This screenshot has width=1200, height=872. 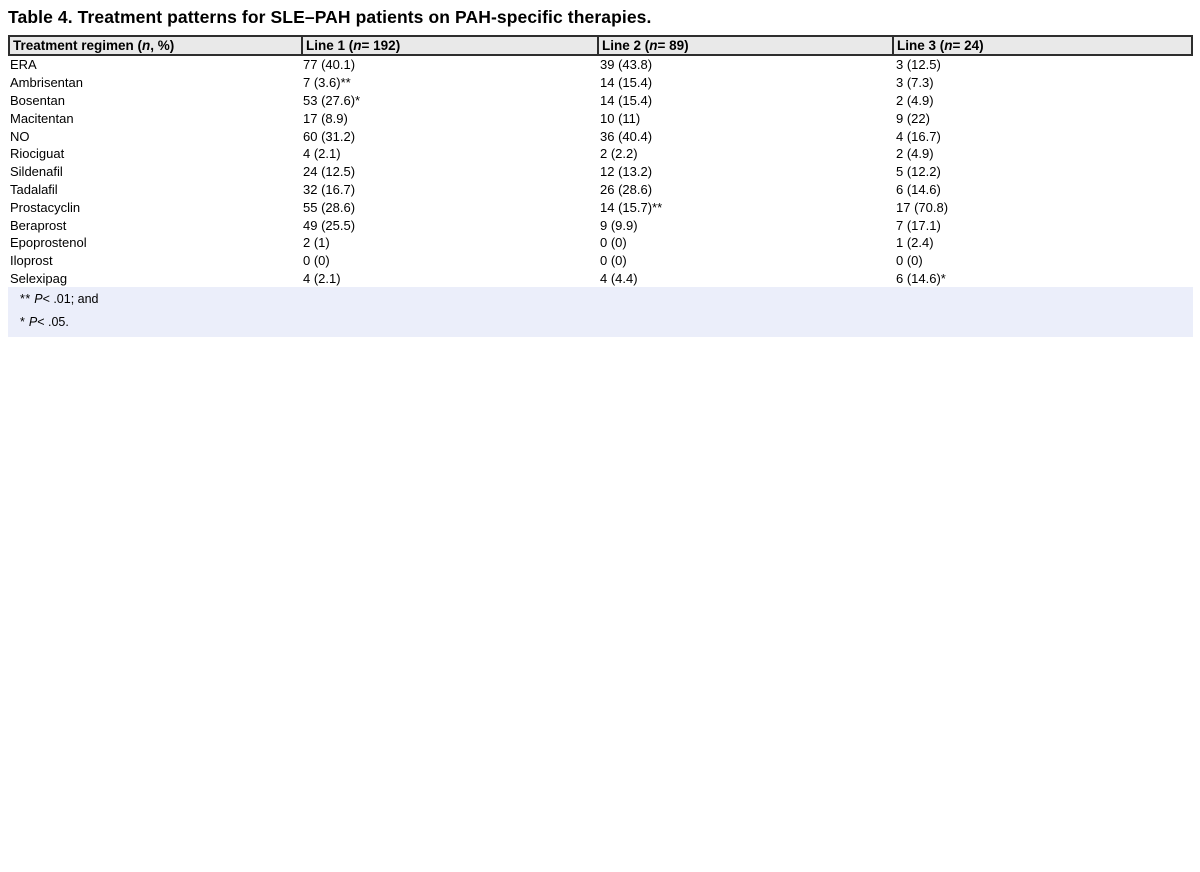 I want to click on cell-line1-value: 24 (12.5), so click(x=329, y=172).